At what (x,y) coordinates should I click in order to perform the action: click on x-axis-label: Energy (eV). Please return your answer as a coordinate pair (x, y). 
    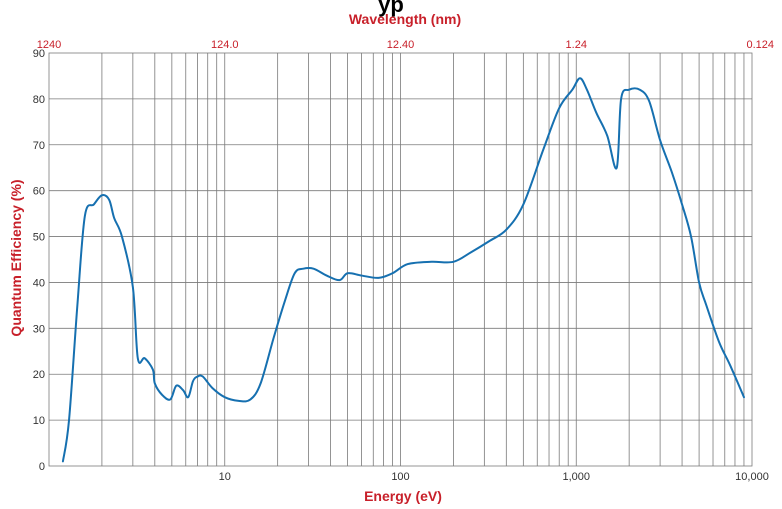
    Looking at the image, I should click on (403, 496).